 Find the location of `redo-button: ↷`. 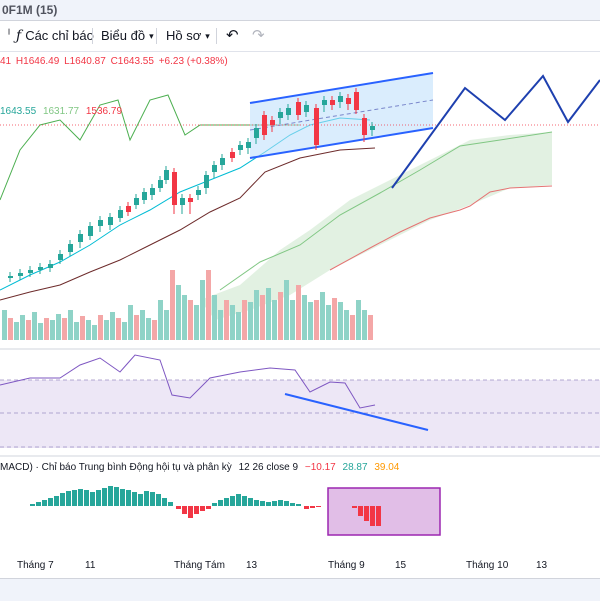

redo-button: ↷ is located at coordinates (258, 36).